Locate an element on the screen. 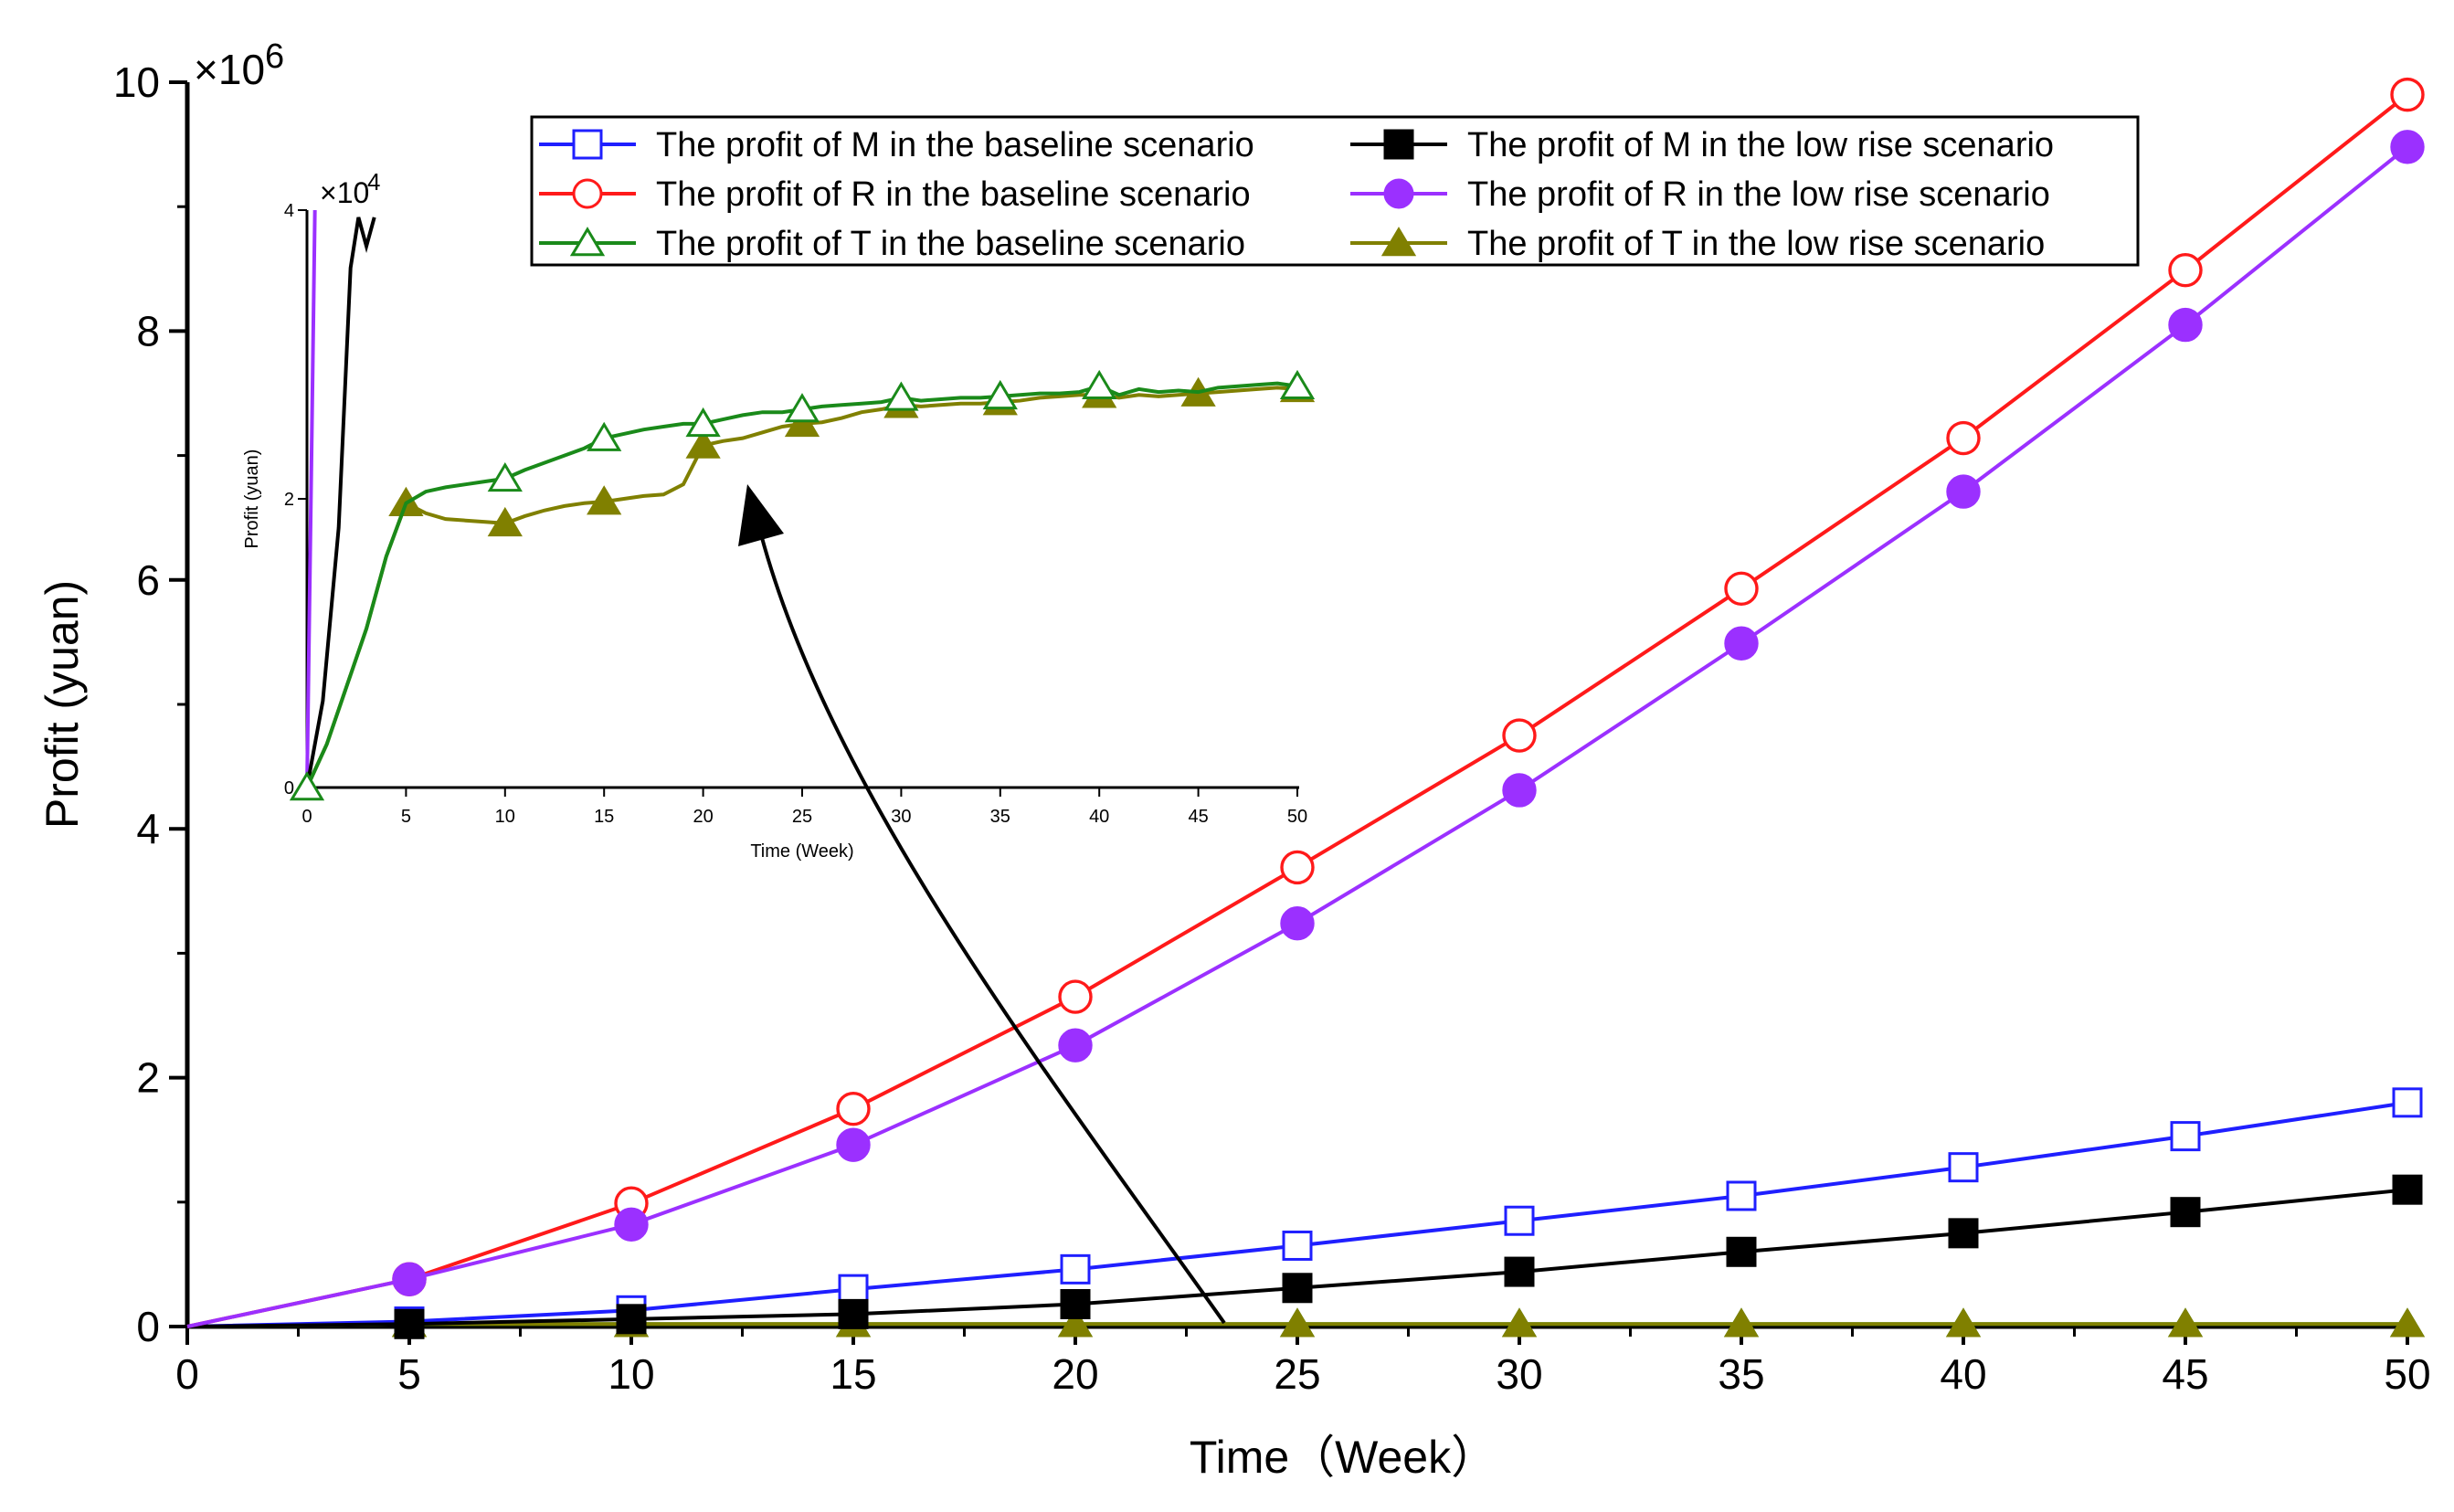  inset-y-tick-label: 4 is located at coordinates (289, 211).